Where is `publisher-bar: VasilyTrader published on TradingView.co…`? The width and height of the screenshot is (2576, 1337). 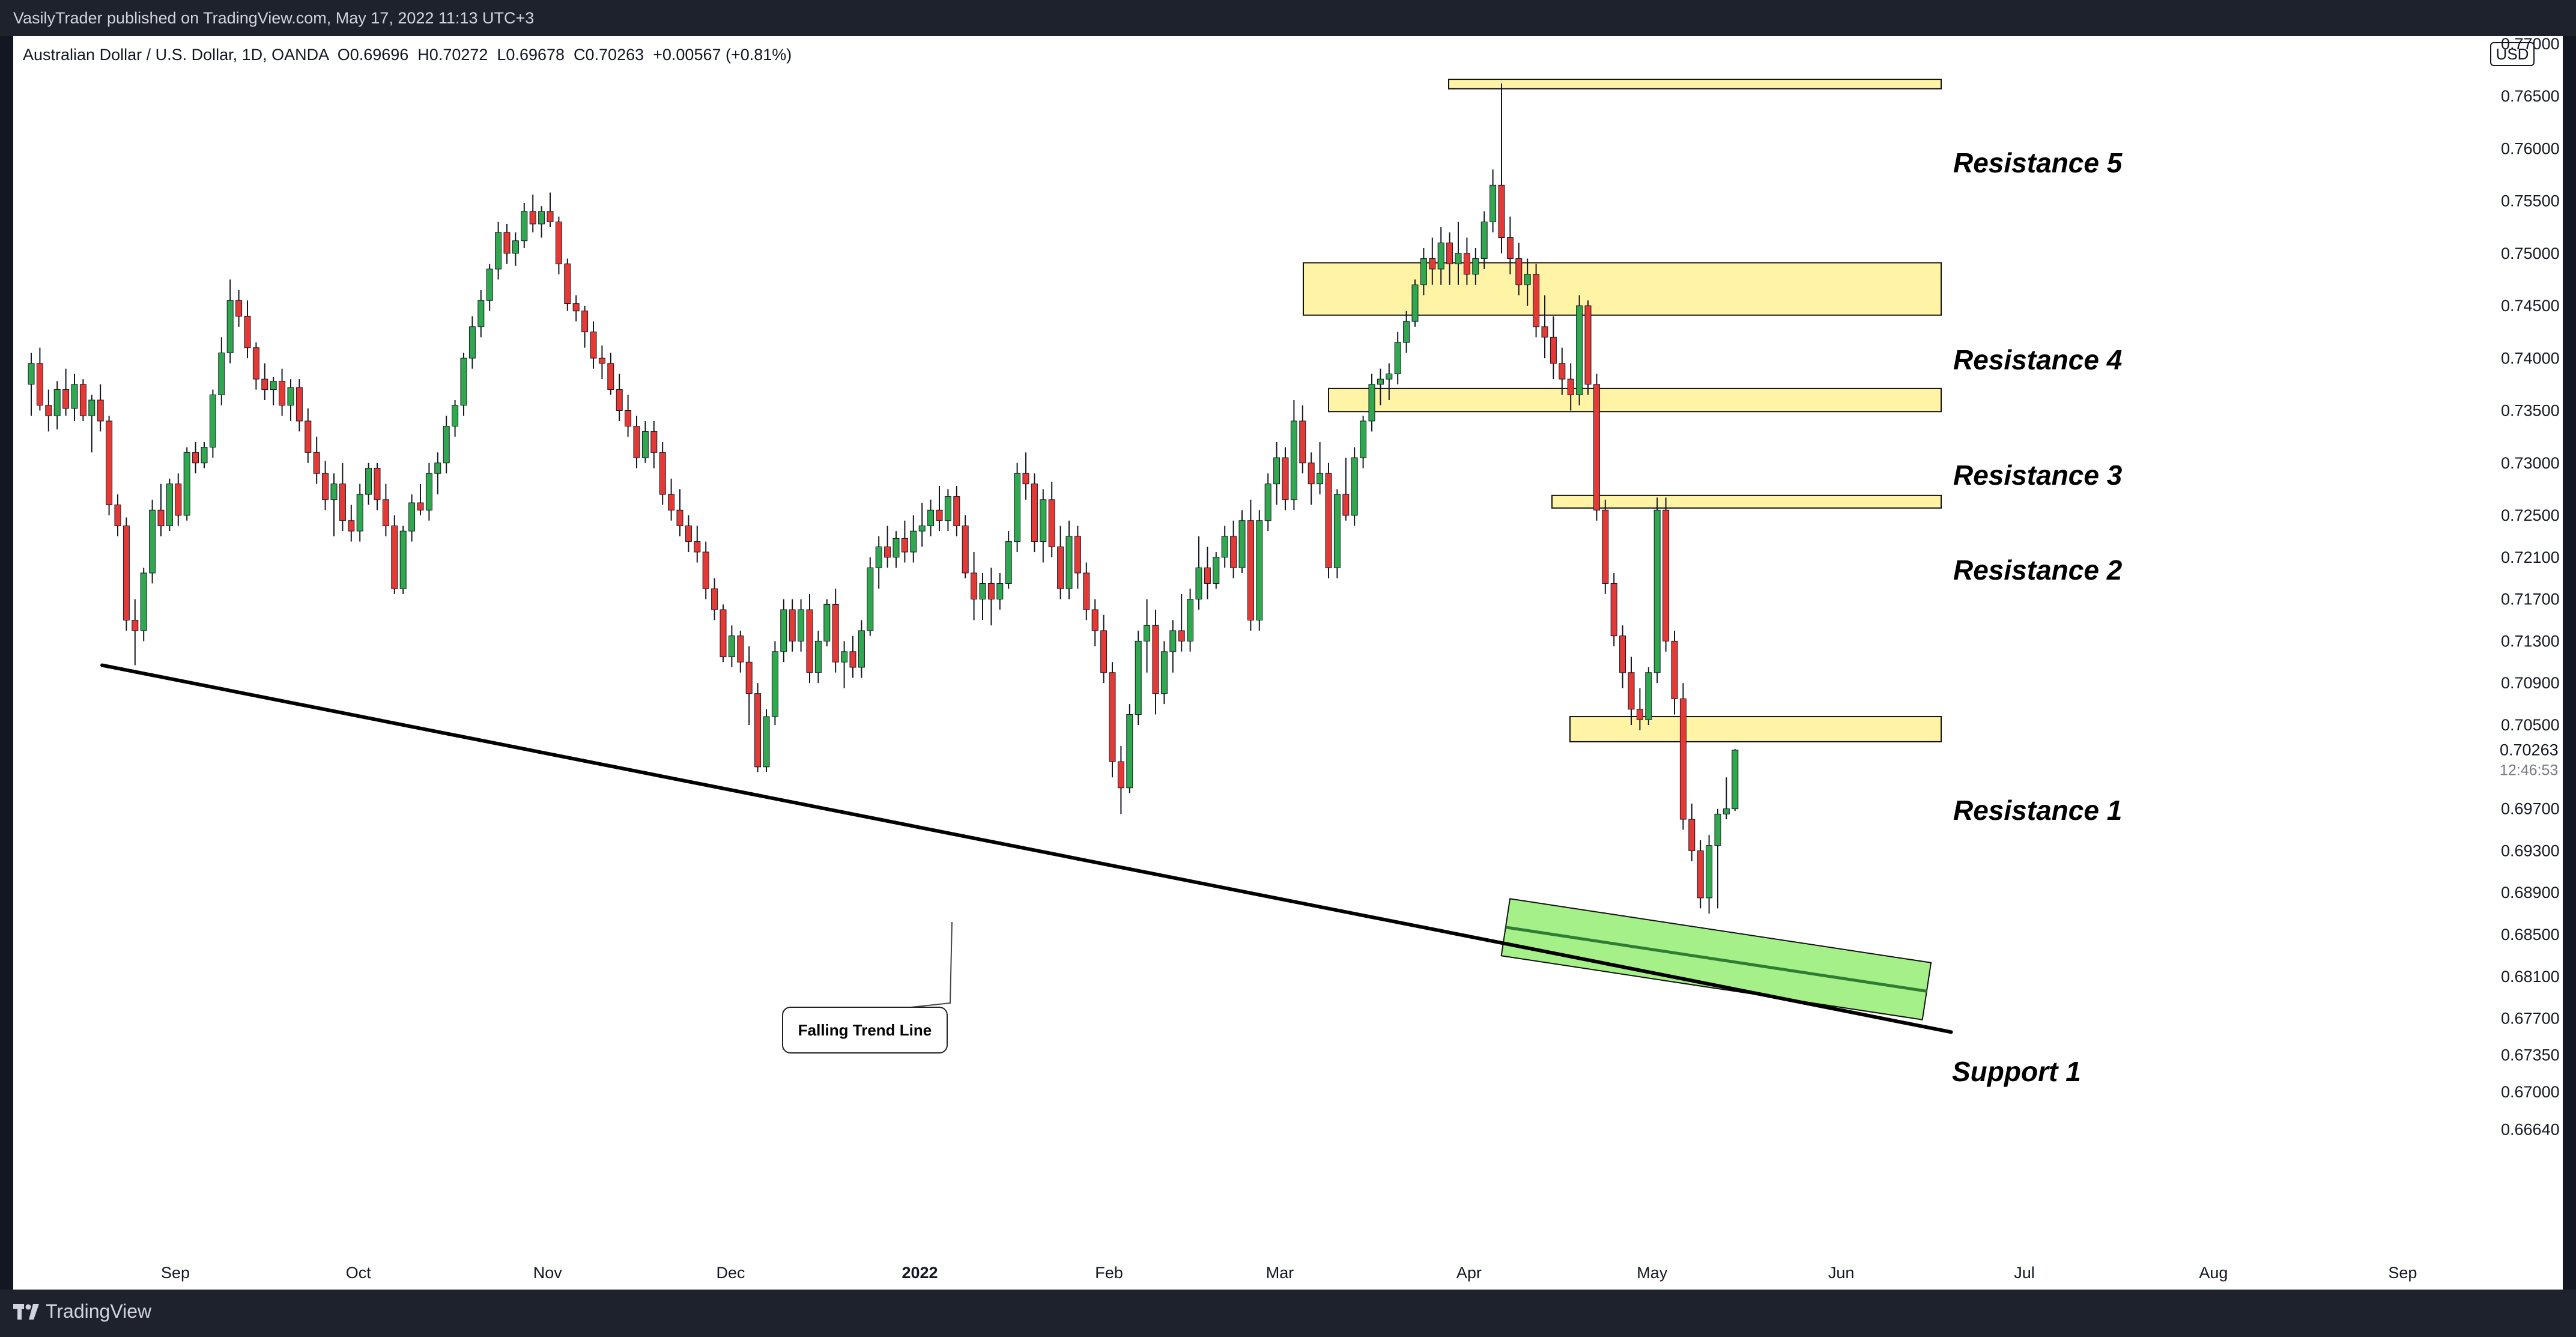 publisher-bar: VasilyTrader published on TradingView.co… is located at coordinates (1288, 18).